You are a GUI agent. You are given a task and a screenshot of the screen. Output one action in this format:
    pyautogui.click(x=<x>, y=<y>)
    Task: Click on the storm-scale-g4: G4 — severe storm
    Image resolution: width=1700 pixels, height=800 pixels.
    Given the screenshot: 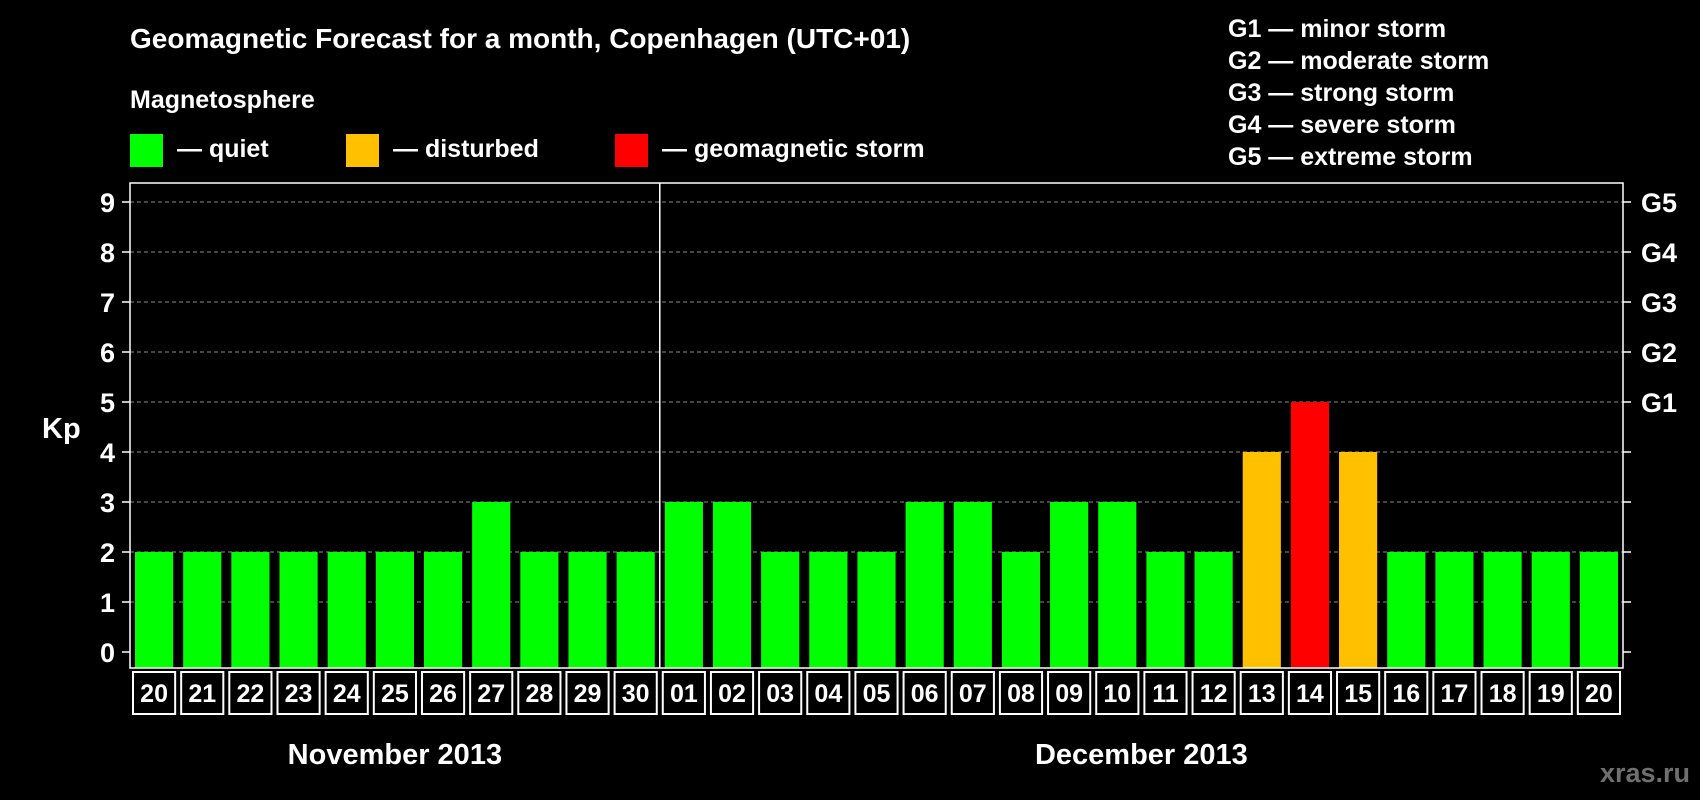 What is the action you would take?
    pyautogui.click(x=1342, y=125)
    